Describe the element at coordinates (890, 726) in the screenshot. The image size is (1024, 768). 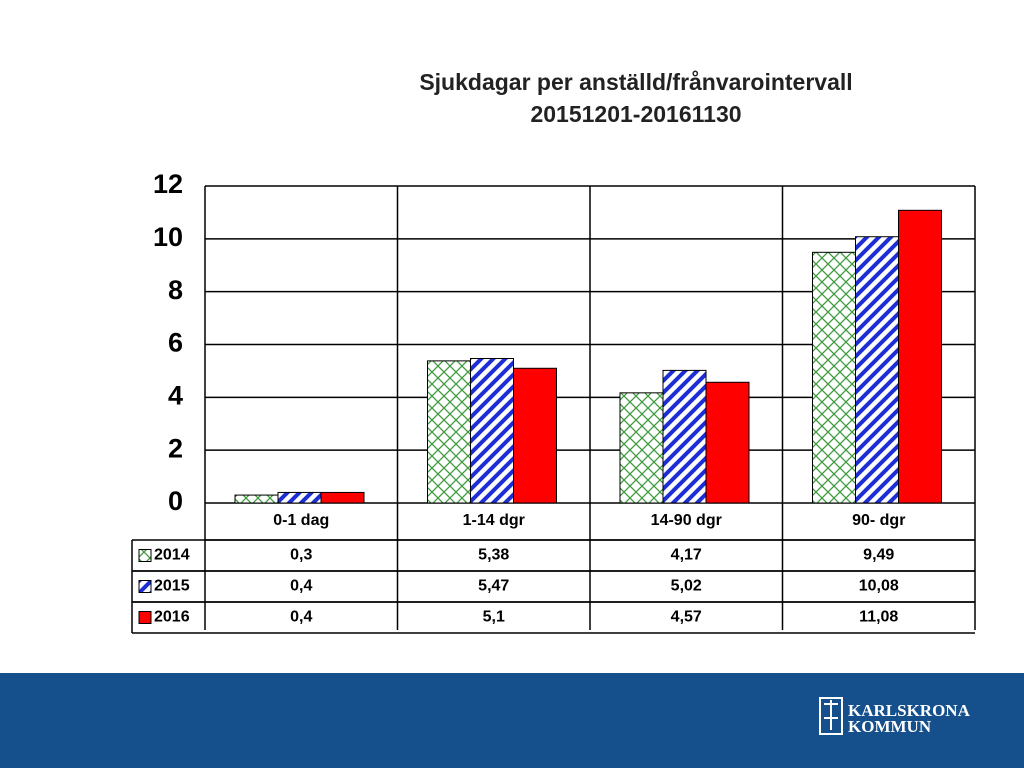
I see `logo-text: KOMMUN` at that location.